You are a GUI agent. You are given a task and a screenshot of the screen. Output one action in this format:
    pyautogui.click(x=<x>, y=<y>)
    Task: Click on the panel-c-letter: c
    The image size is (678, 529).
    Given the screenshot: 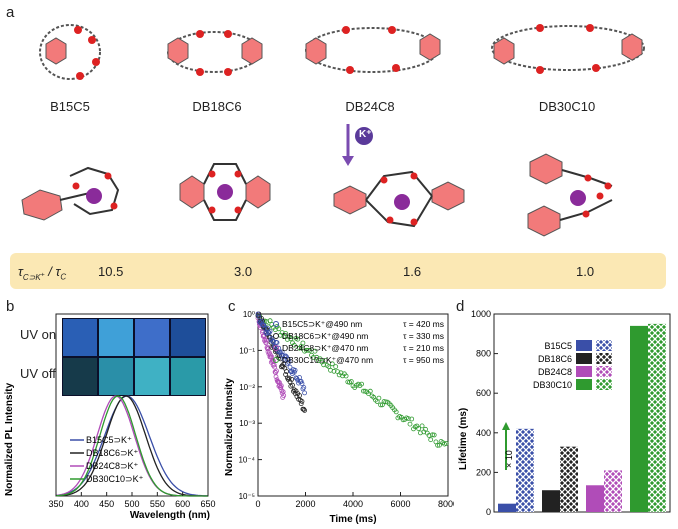 What is the action you would take?
    pyautogui.click(x=232, y=306)
    